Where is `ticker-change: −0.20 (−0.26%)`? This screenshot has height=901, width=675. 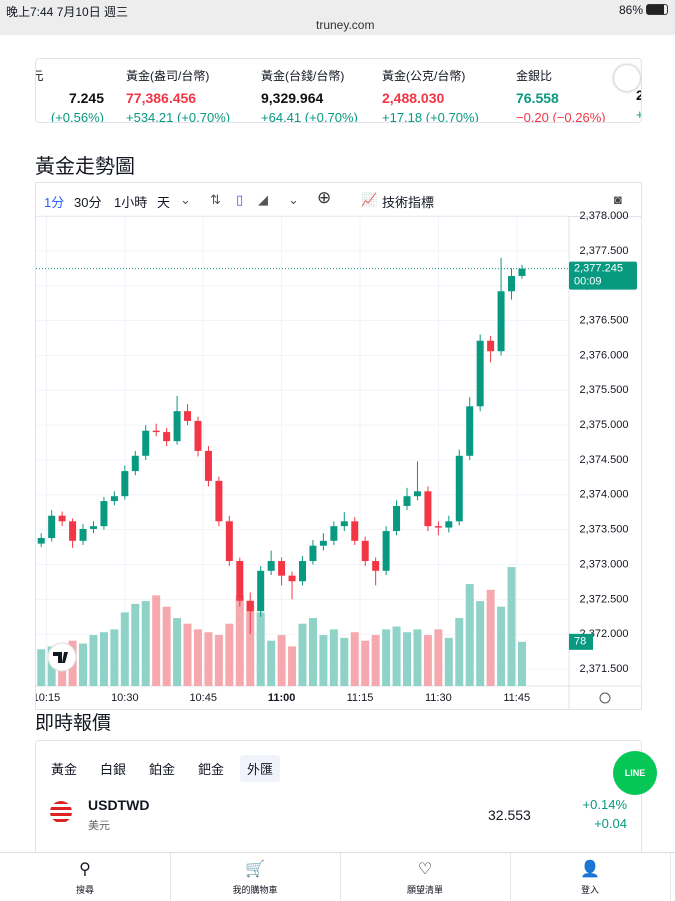
ticker-change: −0.20 (−0.26%) is located at coordinates (561, 116).